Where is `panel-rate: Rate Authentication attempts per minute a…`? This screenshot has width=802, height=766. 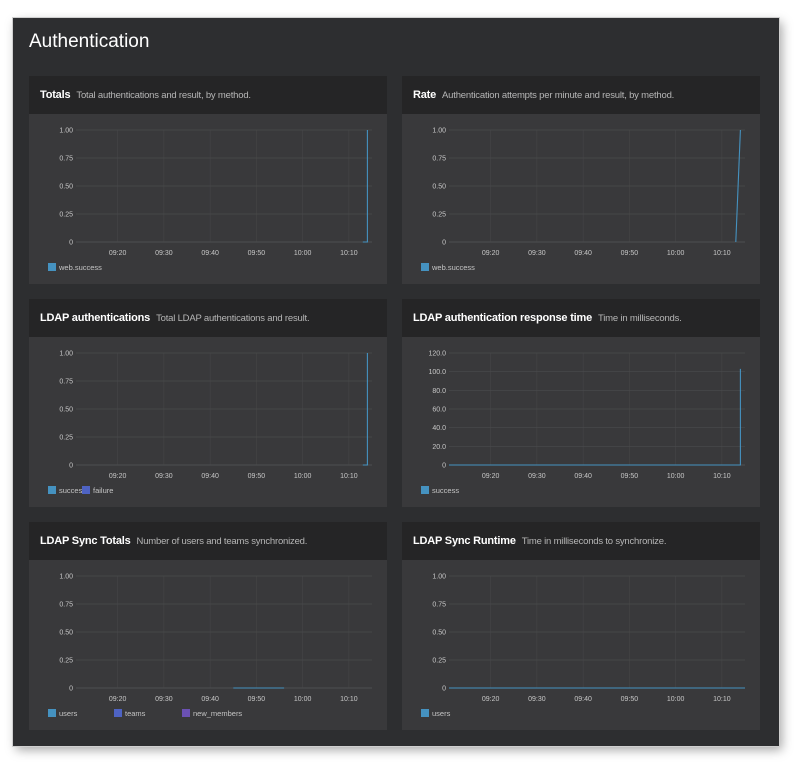
panel-rate: Rate Authentication attempts per minute a… is located at coordinates (581, 180).